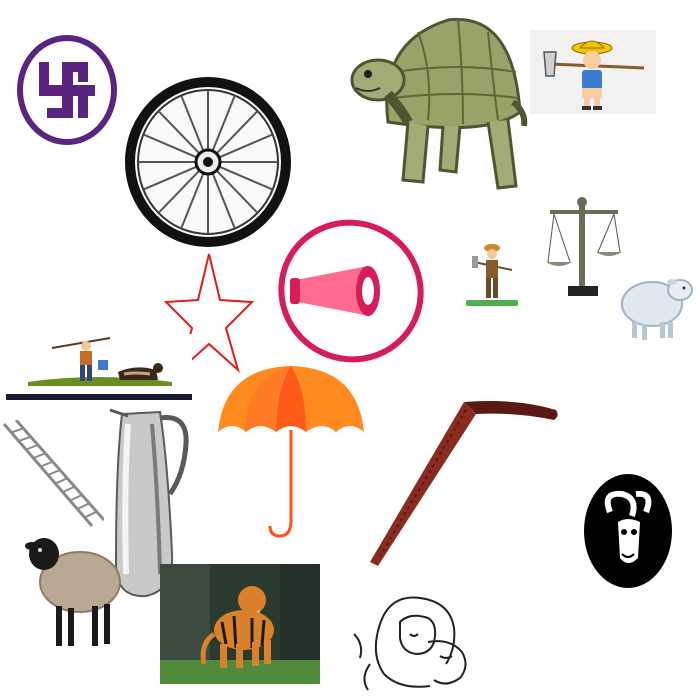 This screenshot has height=700, width=700. I want to click on tortoise, so click(438, 99).